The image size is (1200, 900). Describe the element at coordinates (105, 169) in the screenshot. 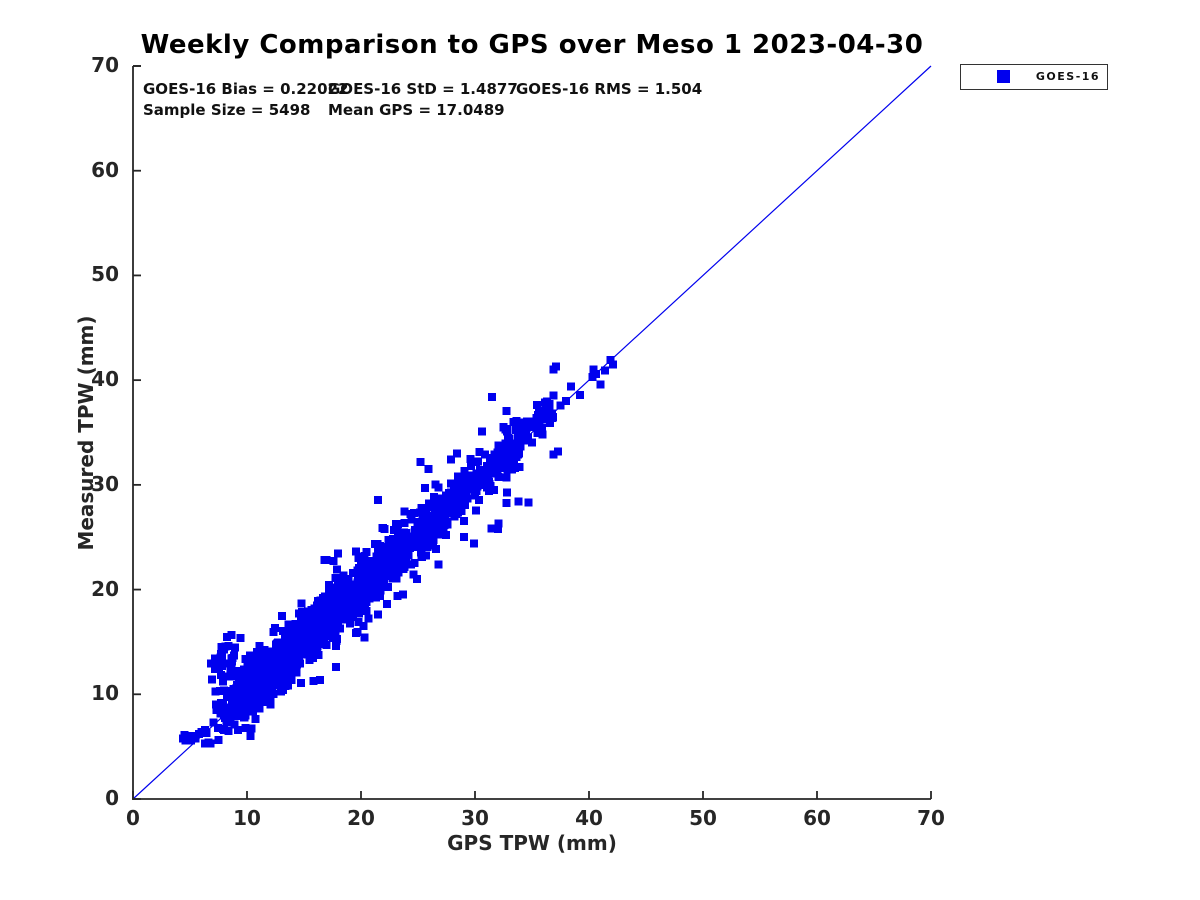

I see `y-tick-label: 60` at that location.